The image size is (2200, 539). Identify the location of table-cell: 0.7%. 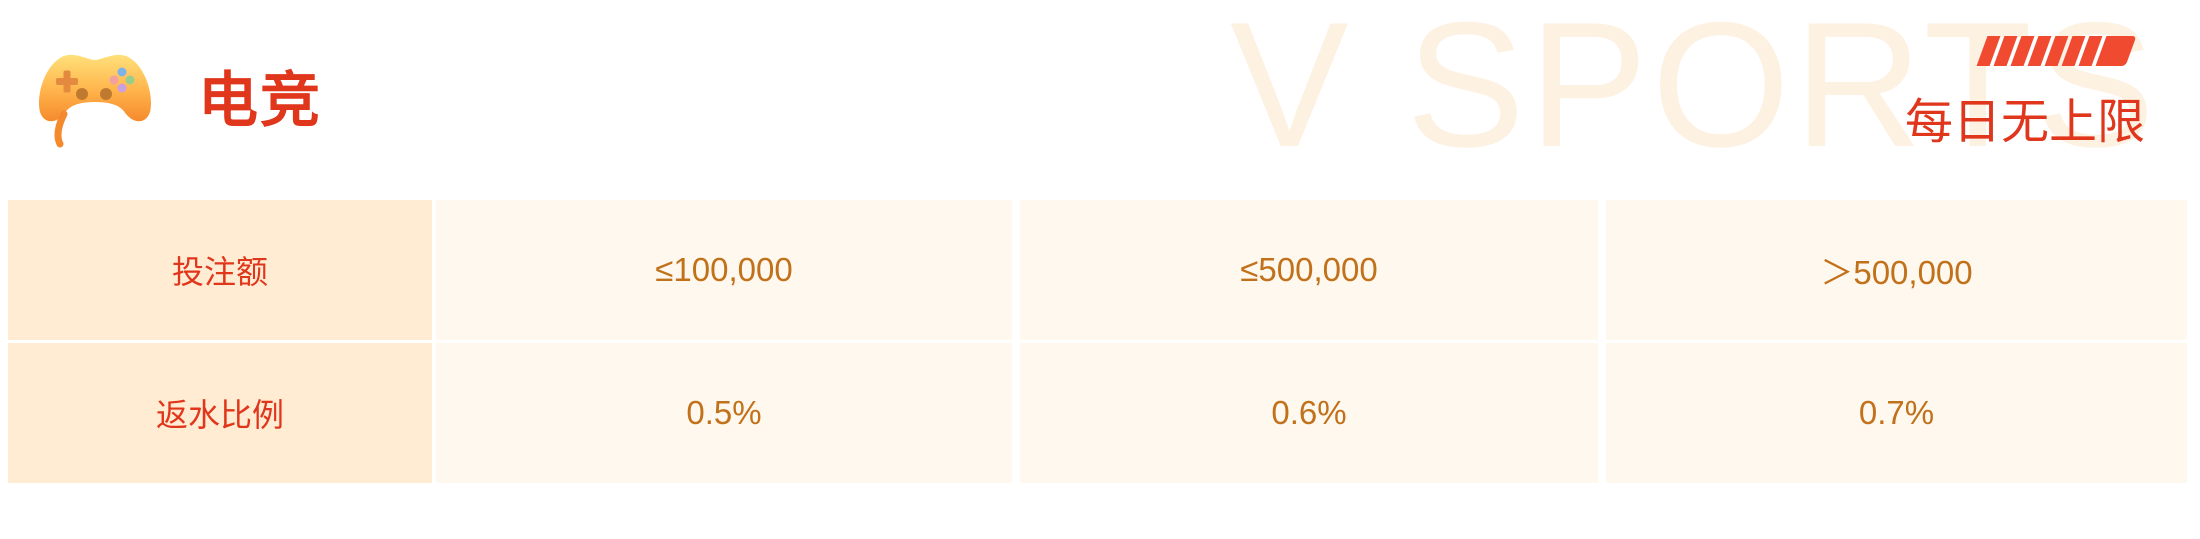
(1896, 413).